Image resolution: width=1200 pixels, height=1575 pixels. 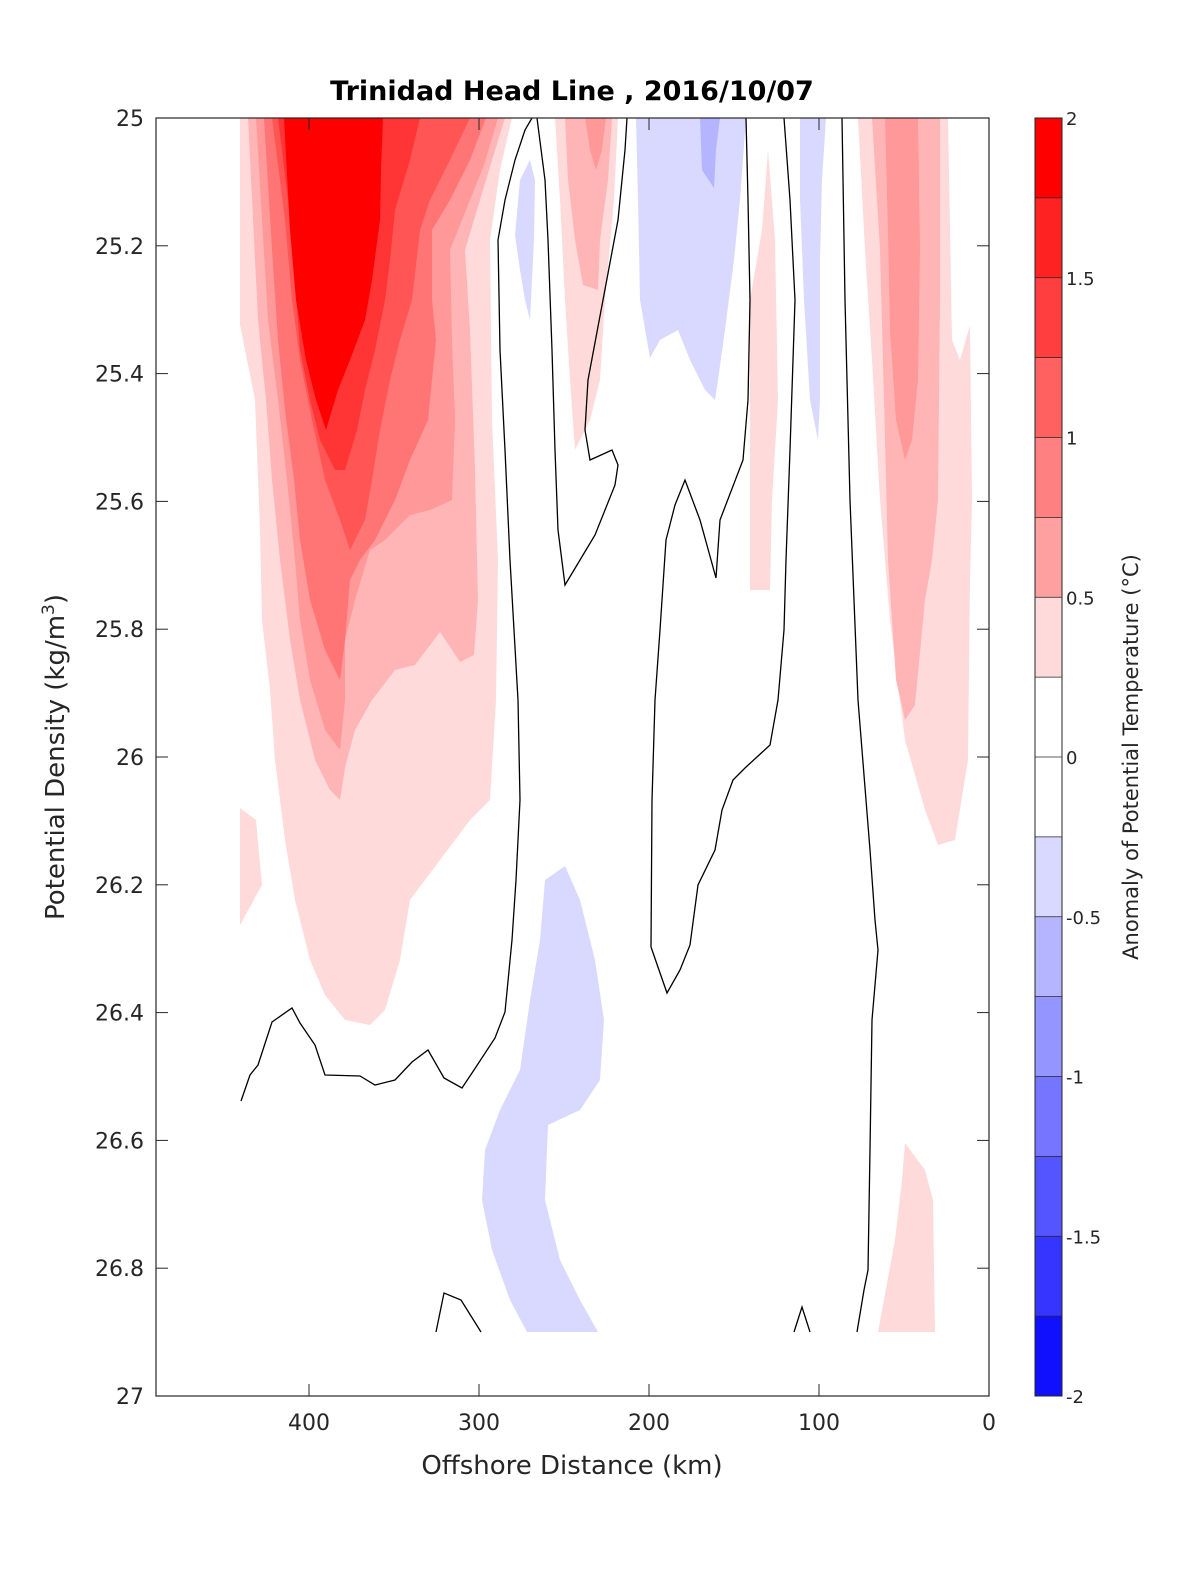 I want to click on y-axis-label-close: ), so click(x=56, y=599).